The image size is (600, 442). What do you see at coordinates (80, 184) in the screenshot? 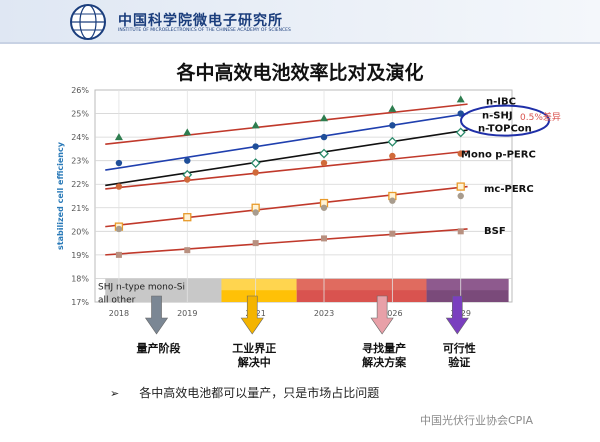
I see `y-tick-label: 22%` at bounding box center [80, 184].